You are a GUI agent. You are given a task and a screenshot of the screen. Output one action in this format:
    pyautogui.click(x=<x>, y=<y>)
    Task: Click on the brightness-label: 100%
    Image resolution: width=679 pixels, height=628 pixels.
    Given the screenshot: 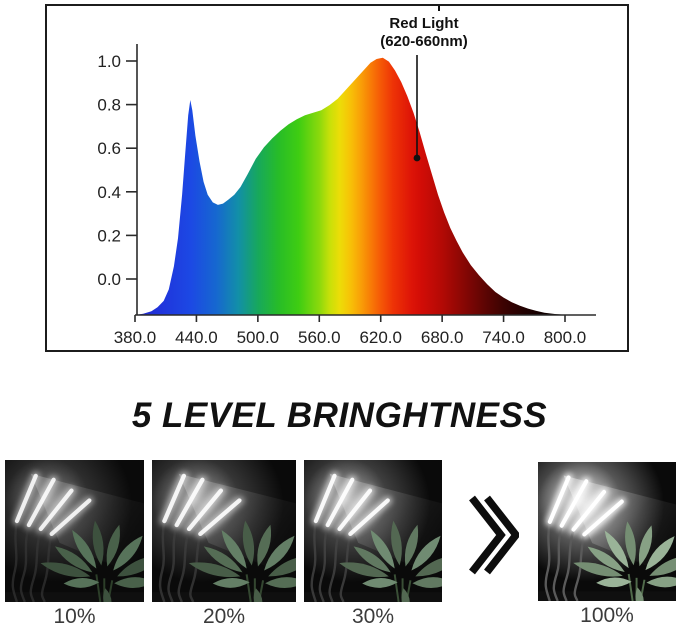 What is the action you would take?
    pyautogui.click(x=607, y=615)
    